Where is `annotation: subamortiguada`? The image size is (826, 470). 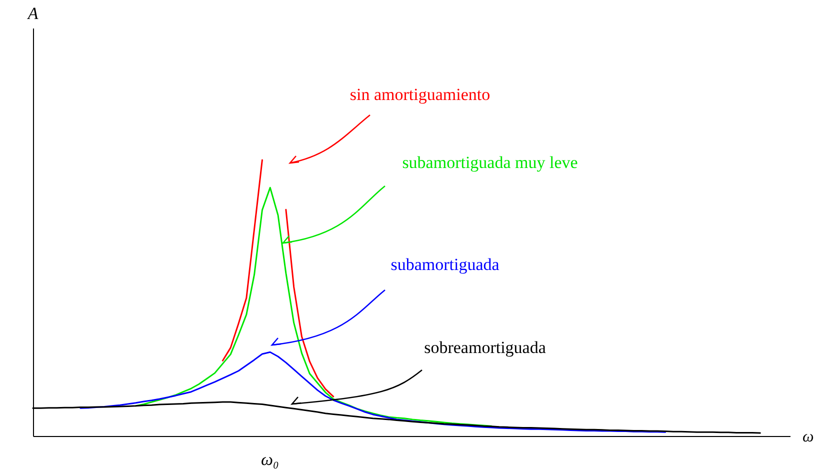
annotation: subamortiguada is located at coordinates (445, 264).